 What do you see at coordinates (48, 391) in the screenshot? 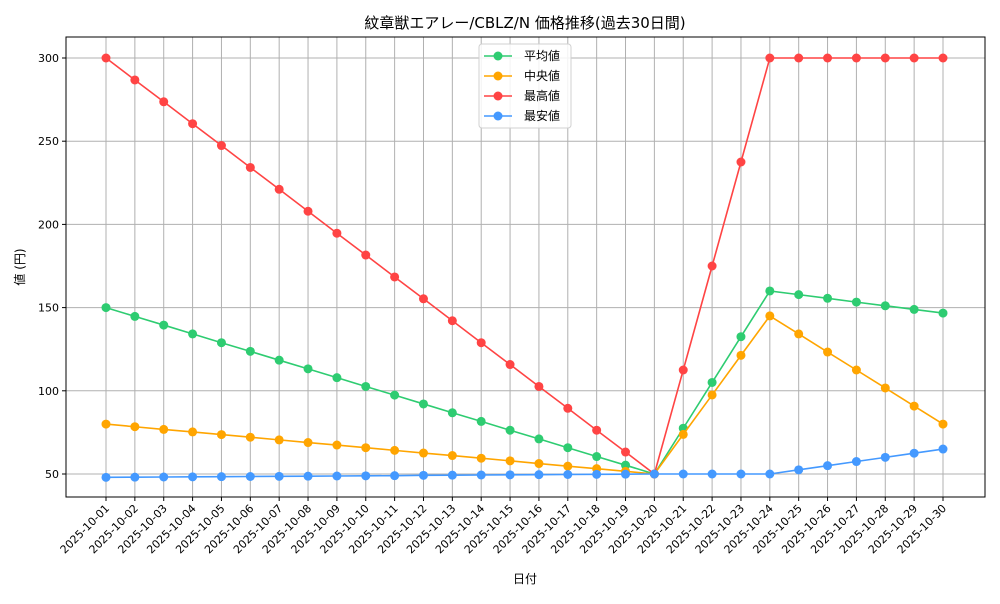
I see `y-tick-label: 100` at bounding box center [48, 391].